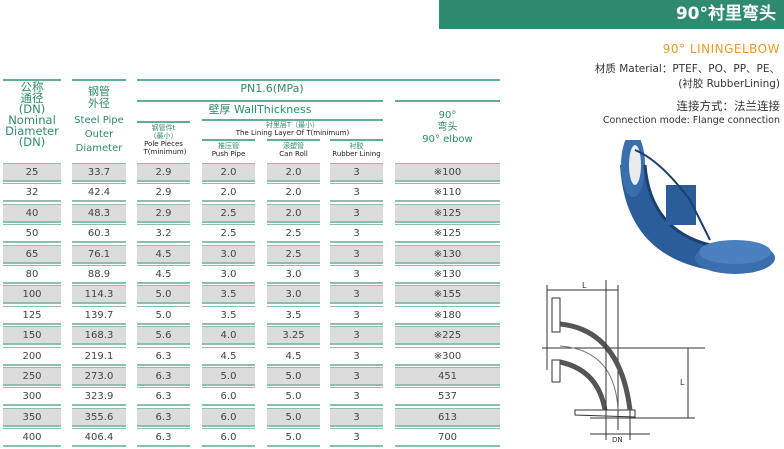 The image size is (784, 449). I want to click on cell-elbow-dimension: 451, so click(447, 376).